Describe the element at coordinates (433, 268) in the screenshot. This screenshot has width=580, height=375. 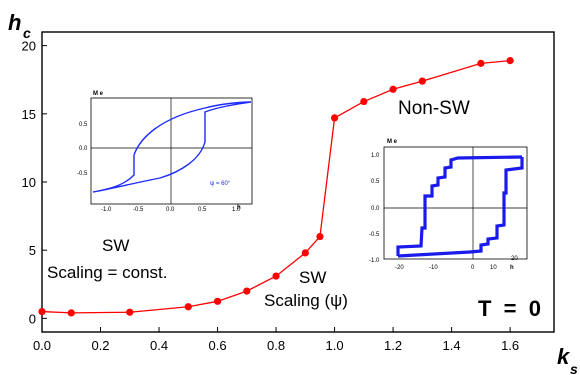
I see `inset-right-xtick: -10` at that location.